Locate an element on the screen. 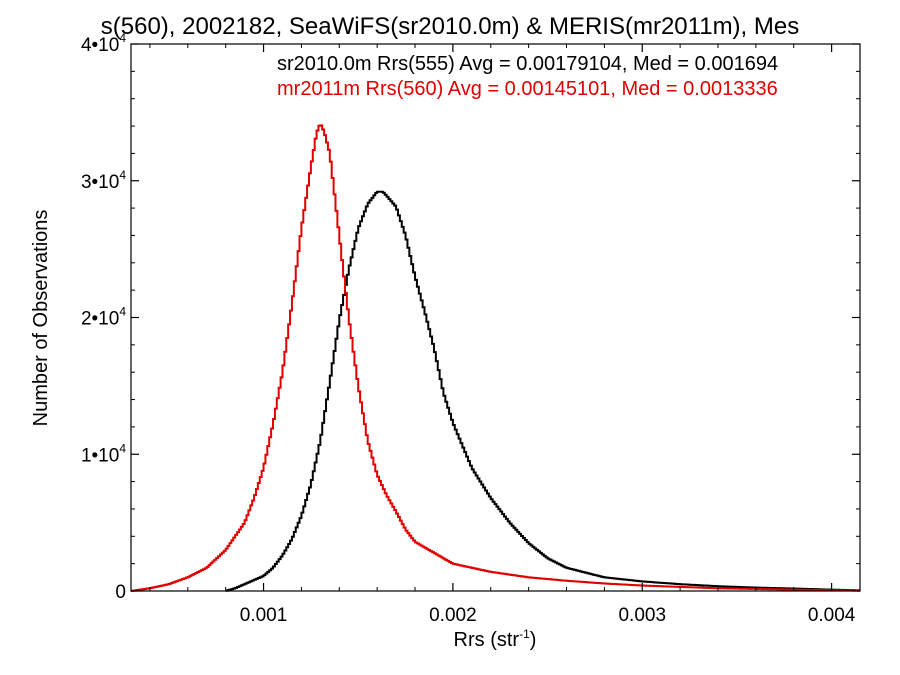 The image size is (900, 675). y-tick-label: 4•104 is located at coordinates (103, 43).